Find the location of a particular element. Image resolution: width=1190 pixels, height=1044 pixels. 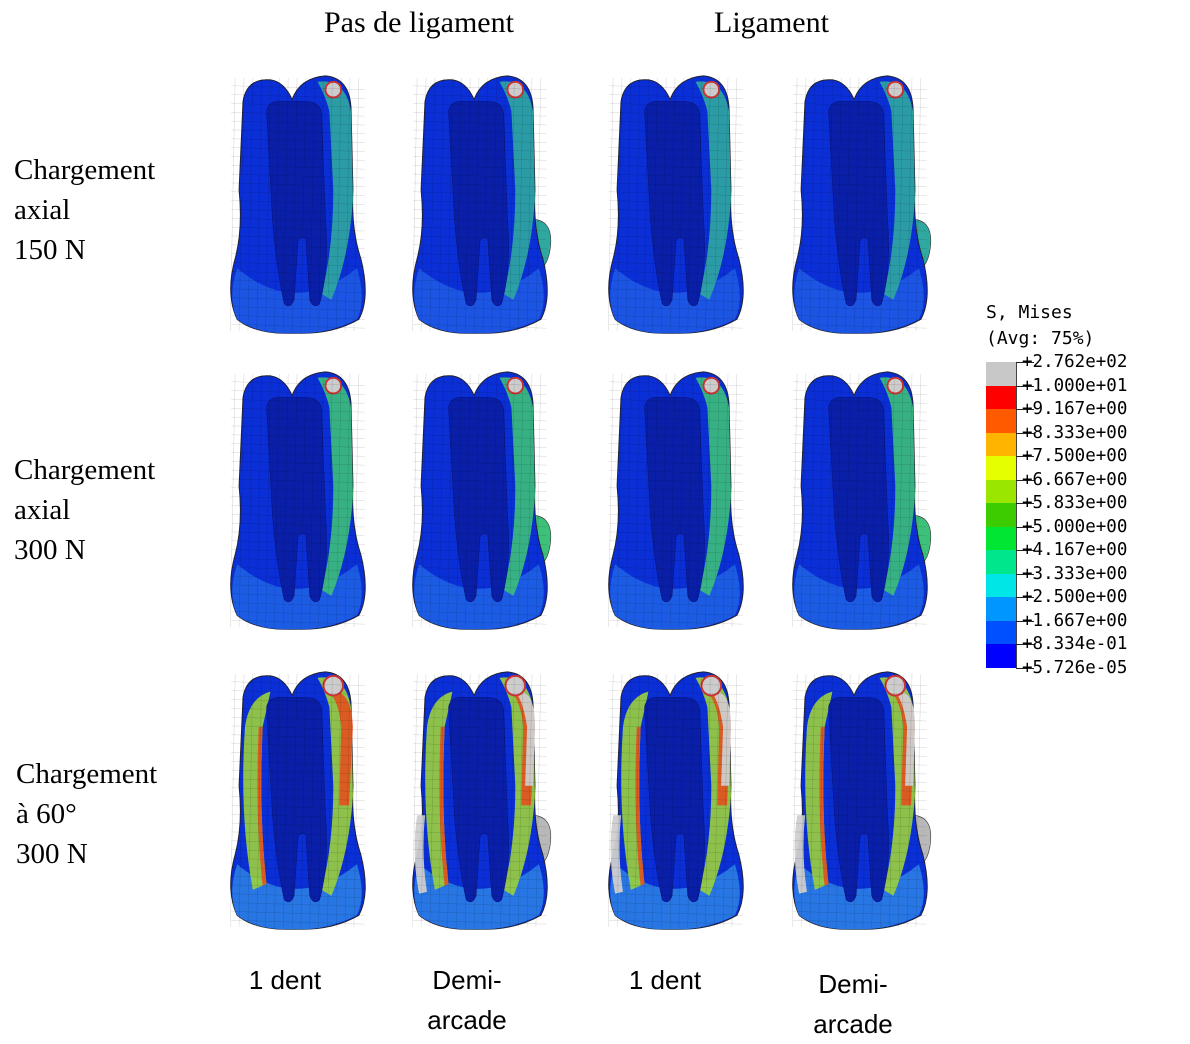

row-label-line: à 60° is located at coordinates (46, 814).